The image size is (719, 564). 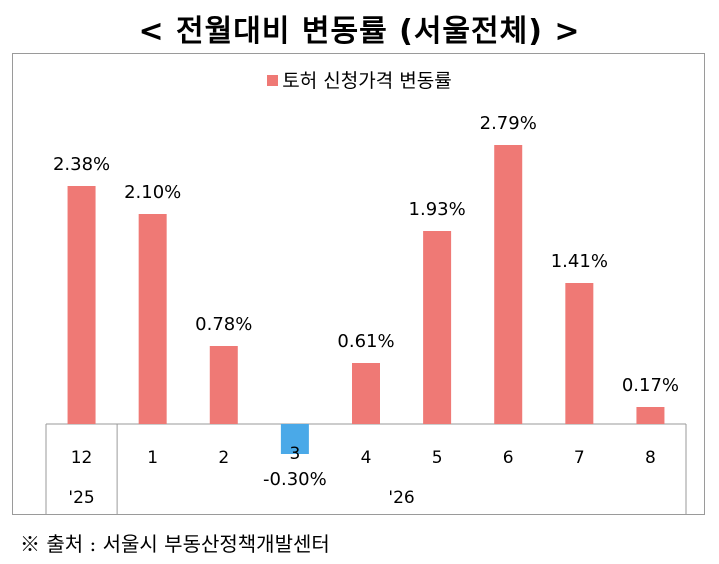 I want to click on data-label: 1.93%, so click(x=437, y=209).